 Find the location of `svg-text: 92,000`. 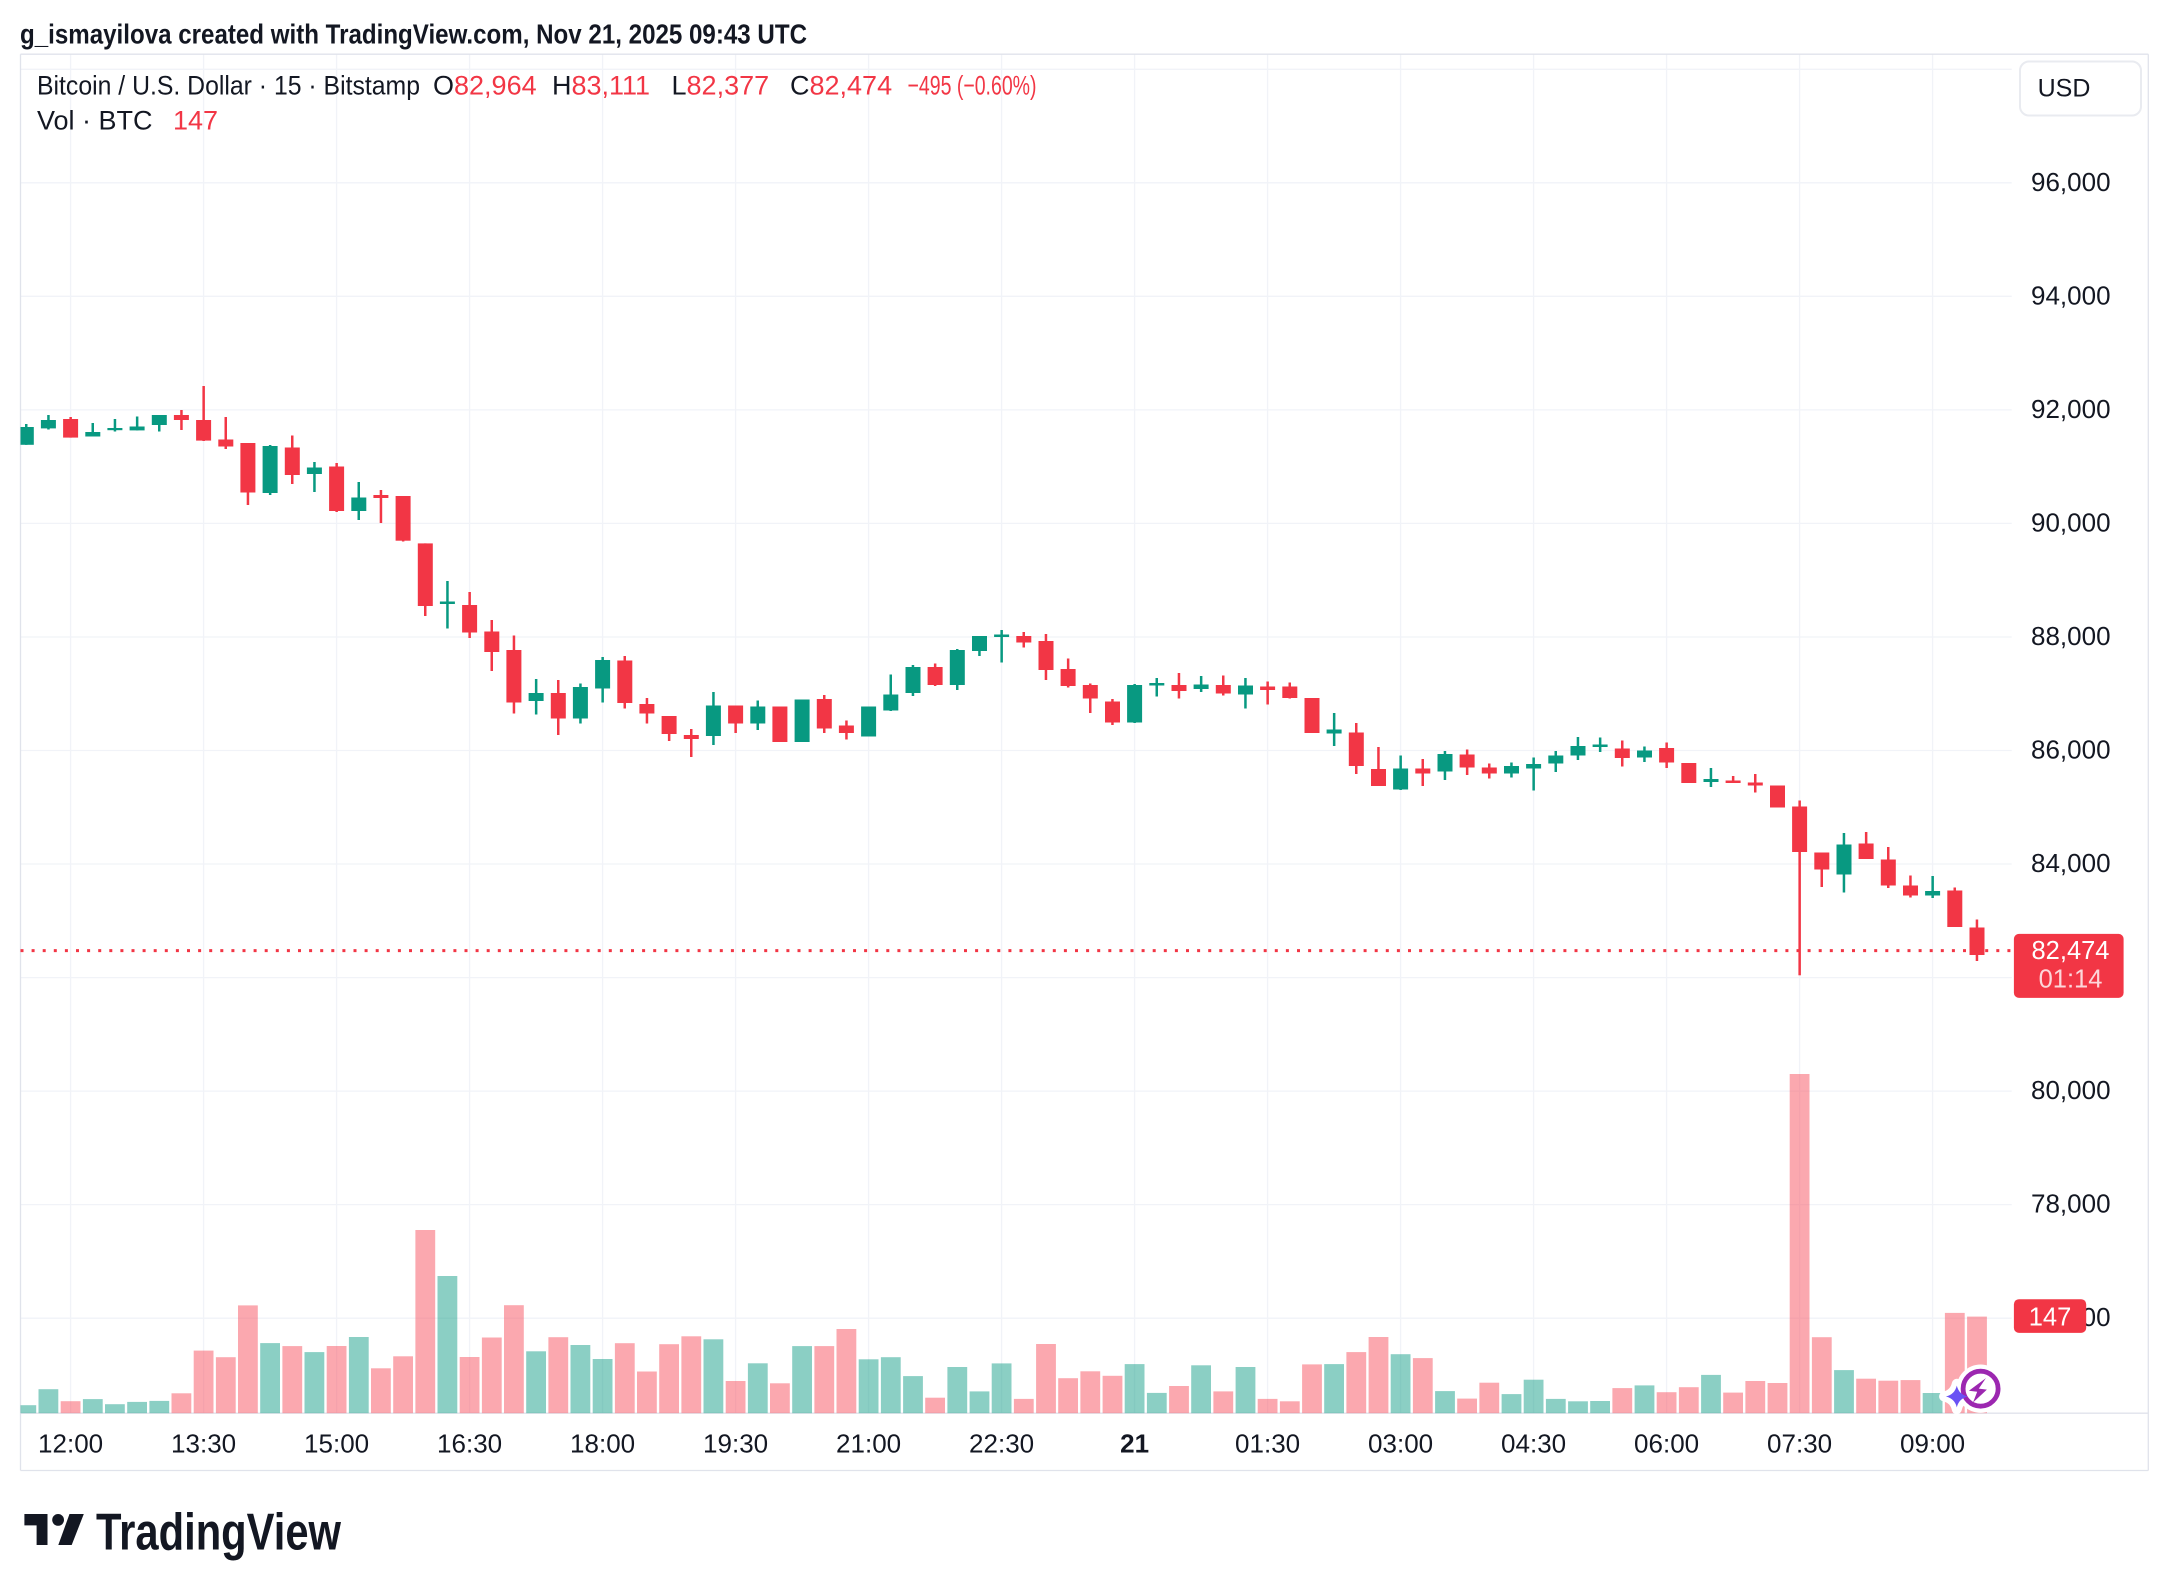

svg-text: 92,000 is located at coordinates (2071, 409).